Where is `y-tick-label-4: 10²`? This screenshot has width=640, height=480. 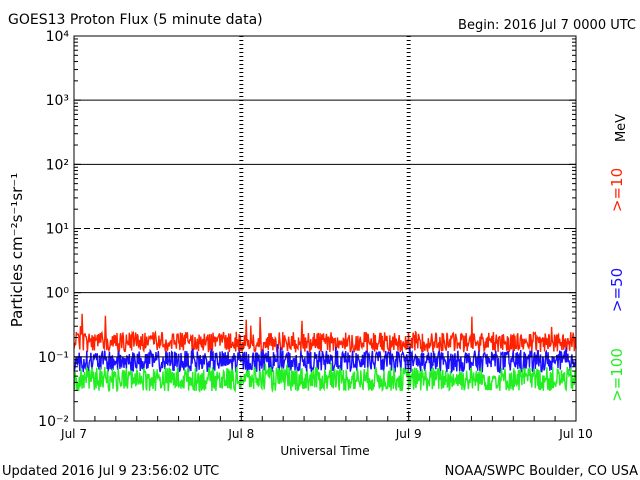
y-tick-label-4: 10² is located at coordinates (57, 165).